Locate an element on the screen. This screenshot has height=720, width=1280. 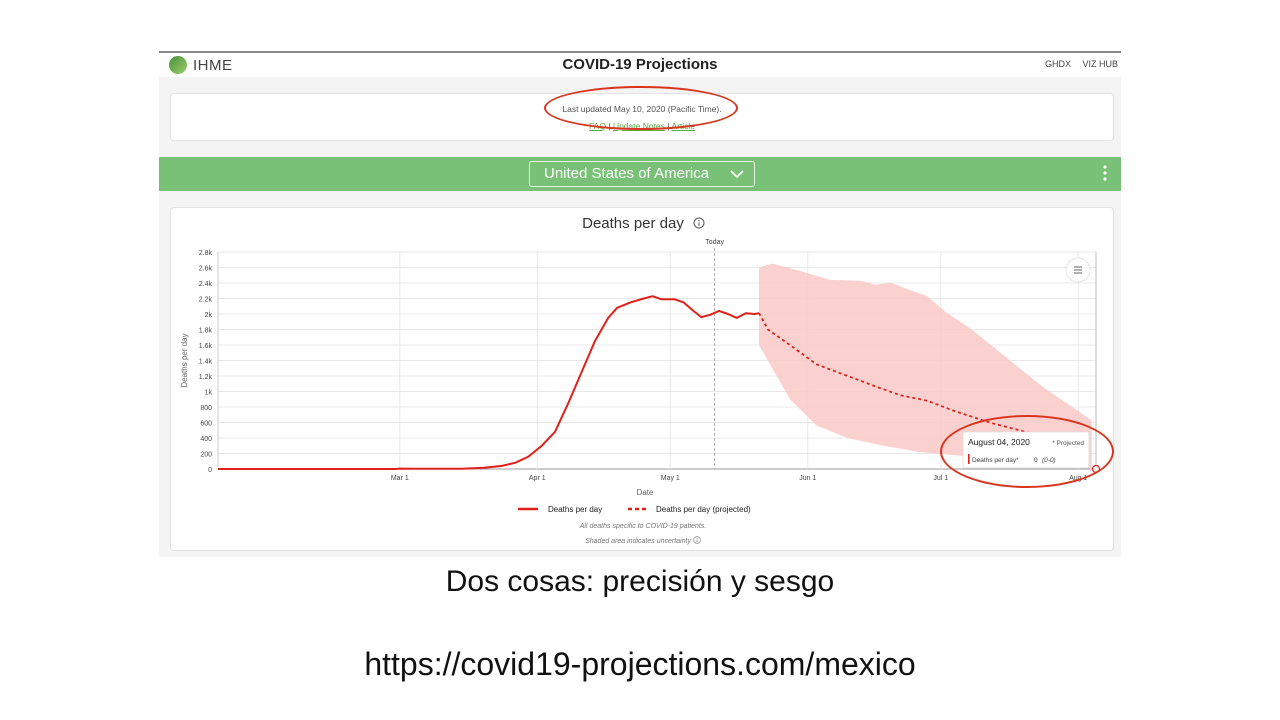
y-tick-label: 200 is located at coordinates (206, 455).